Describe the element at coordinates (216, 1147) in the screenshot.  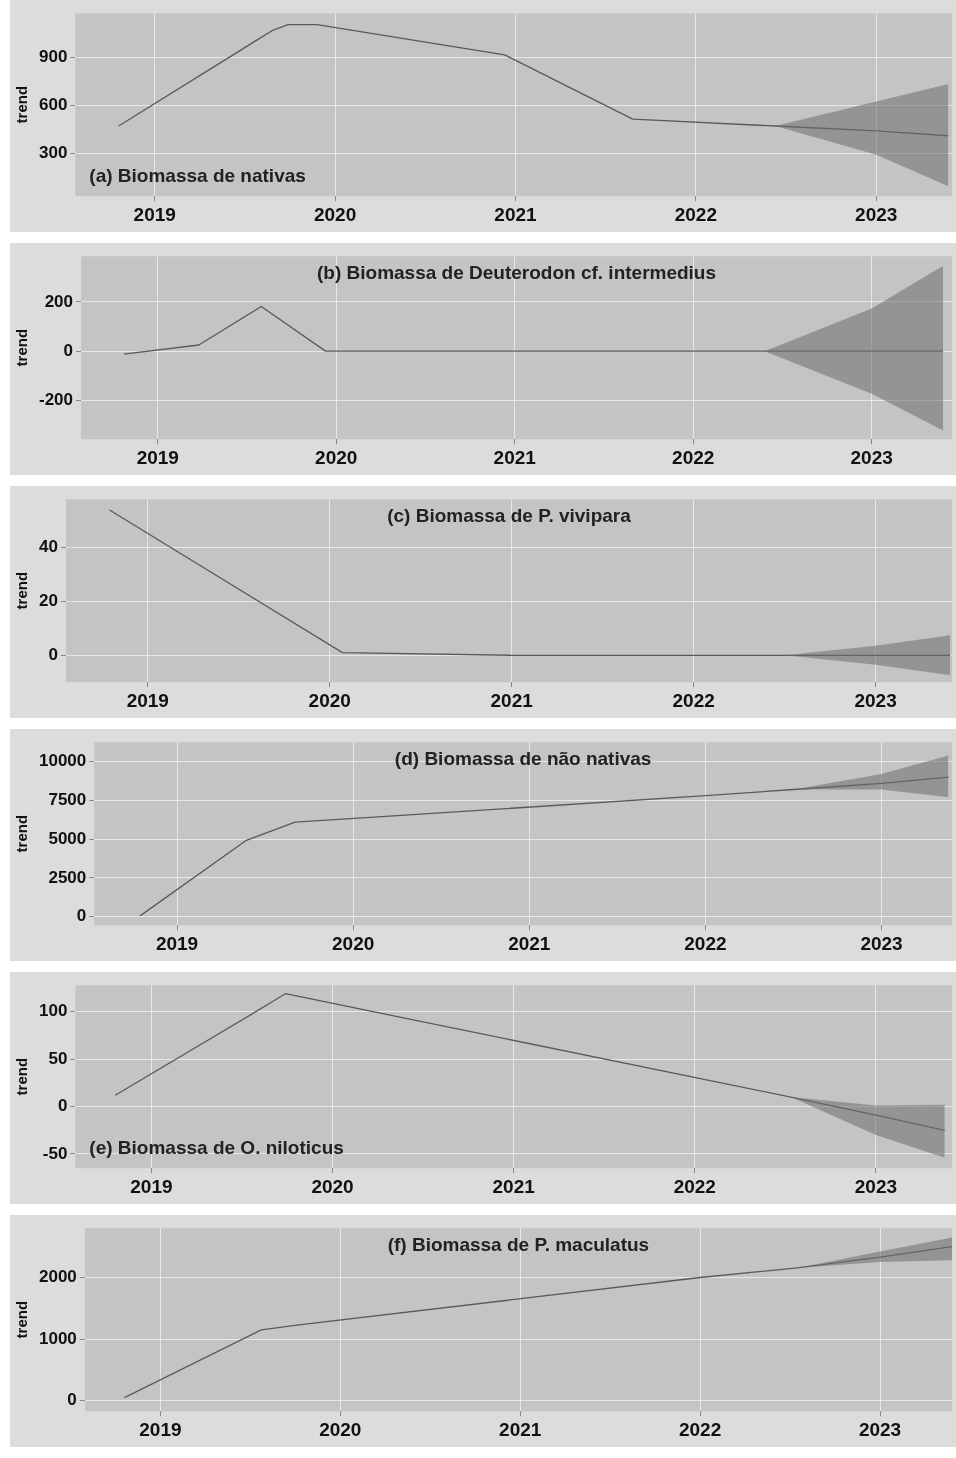
I see `text: (e) Biomassa de O. niloticus` at that location.